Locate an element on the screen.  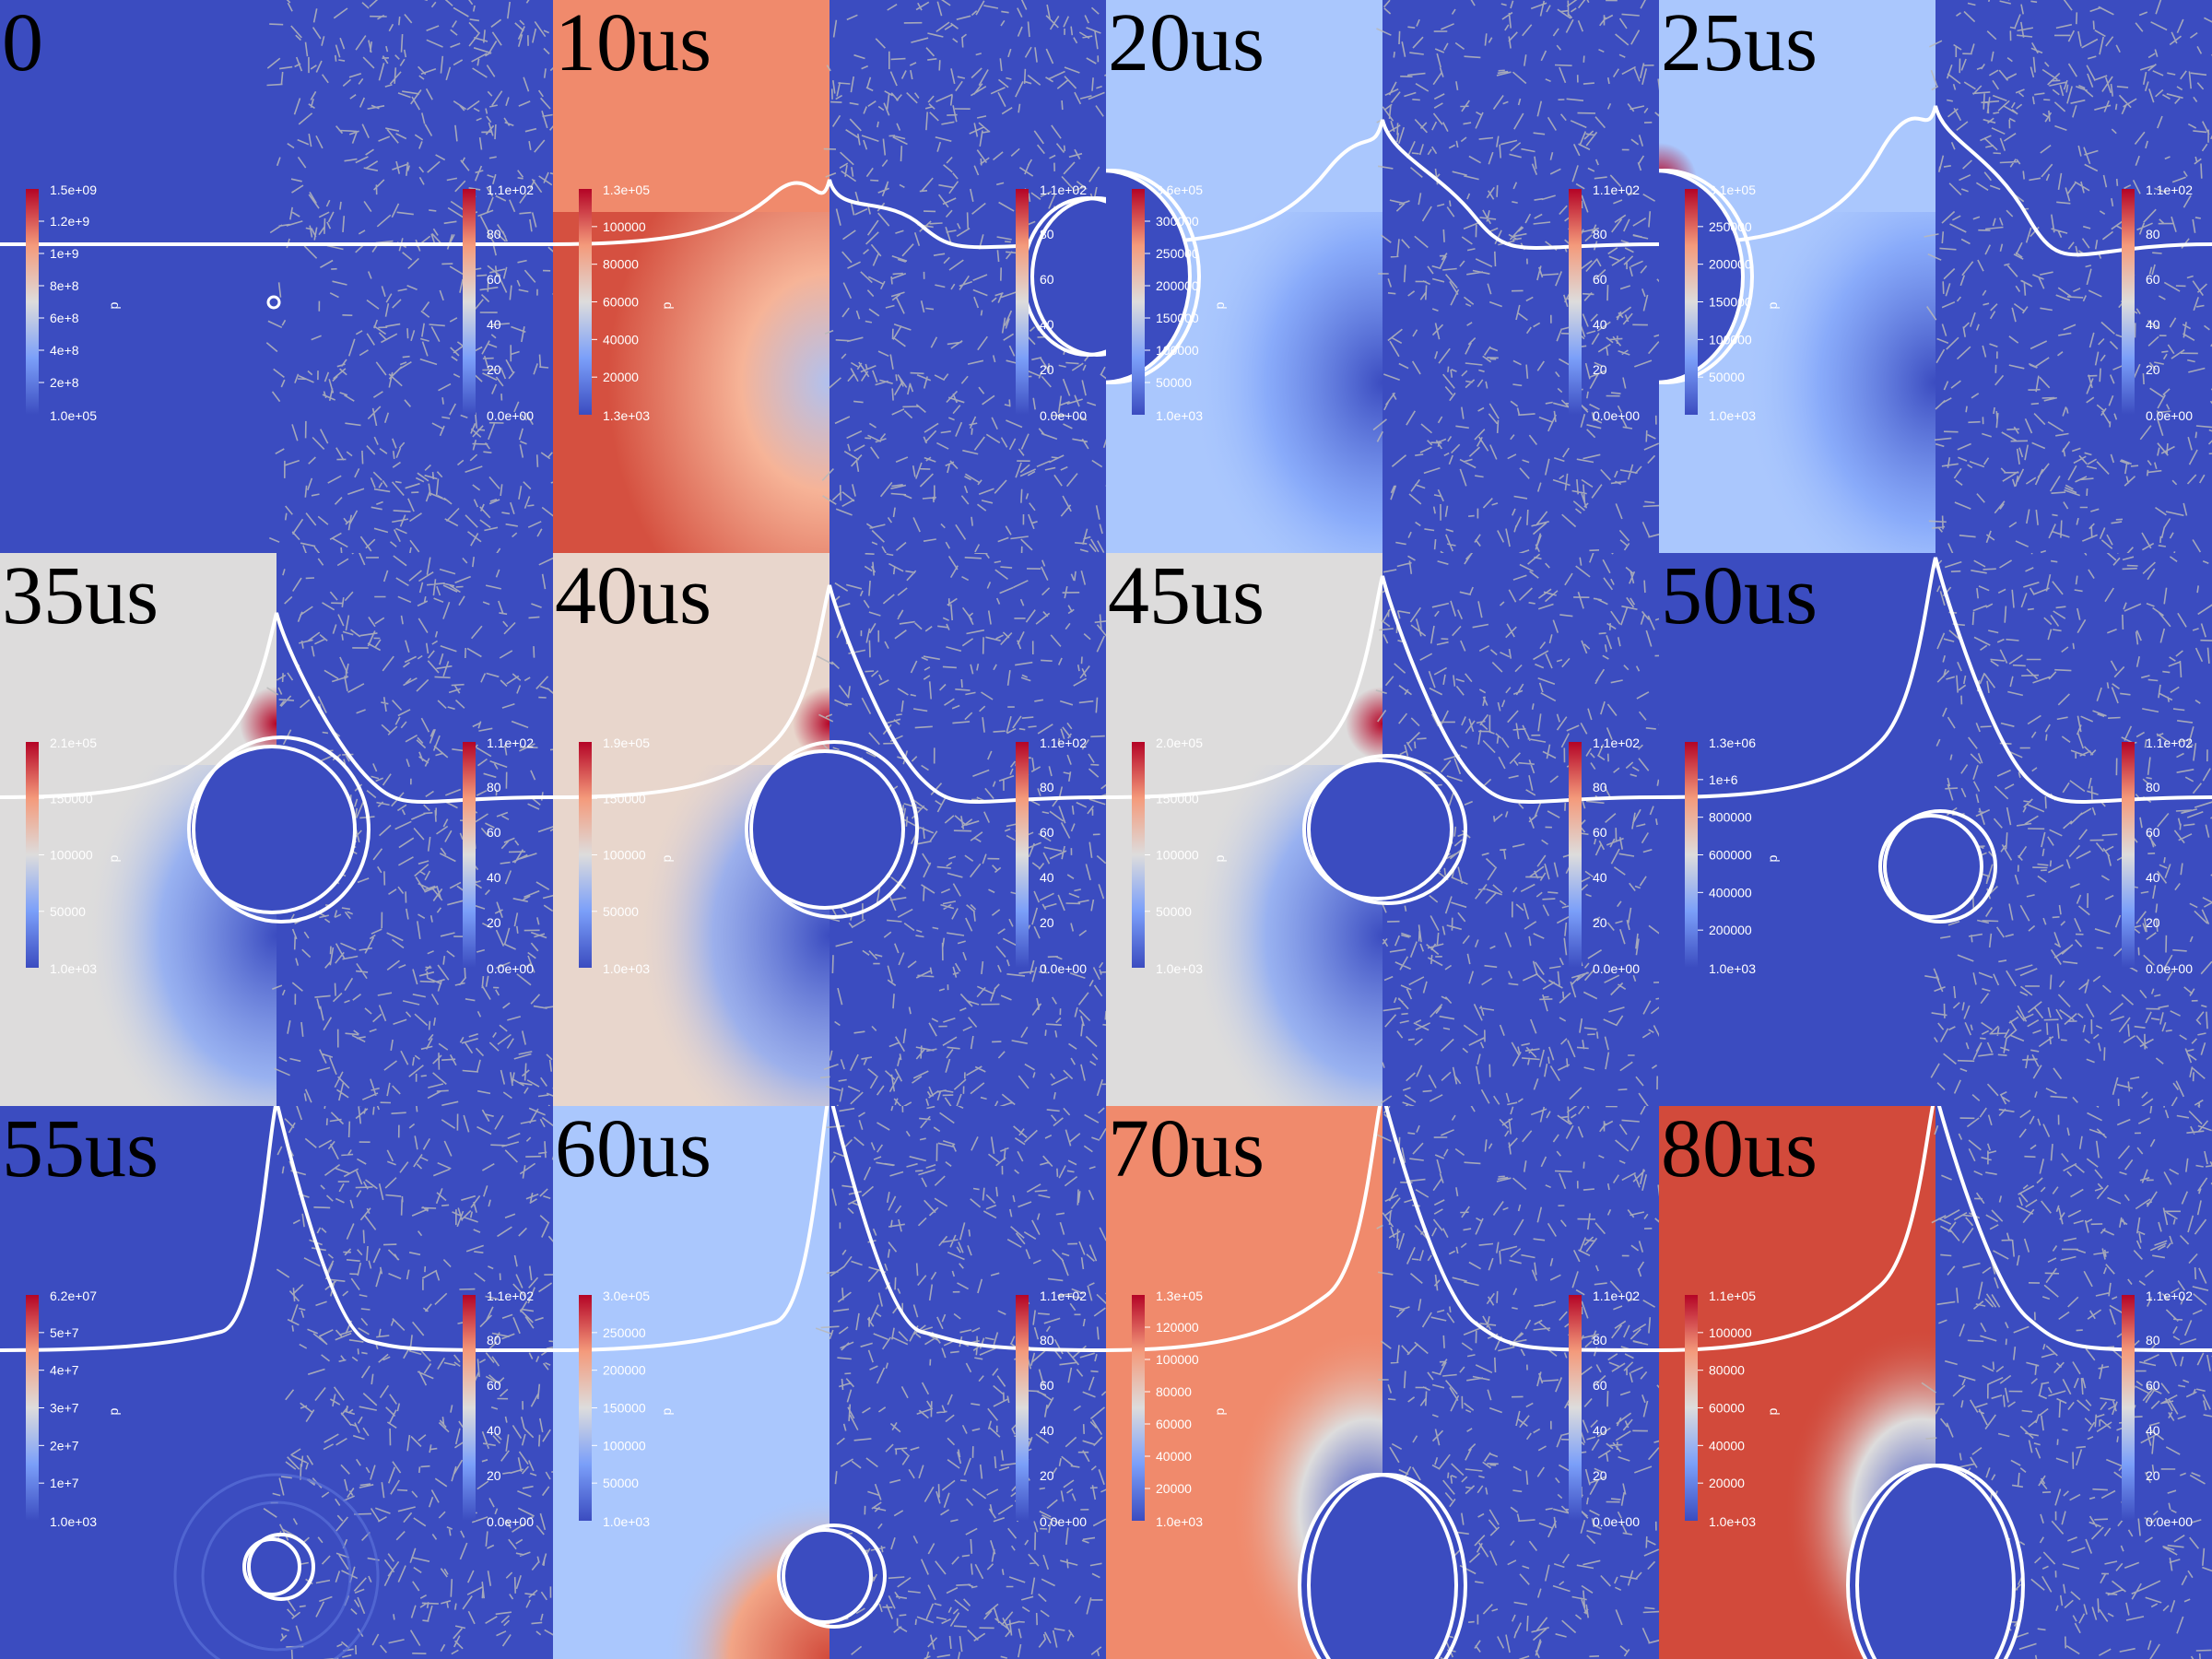
time-label: 40us is located at coordinates (633, 597).